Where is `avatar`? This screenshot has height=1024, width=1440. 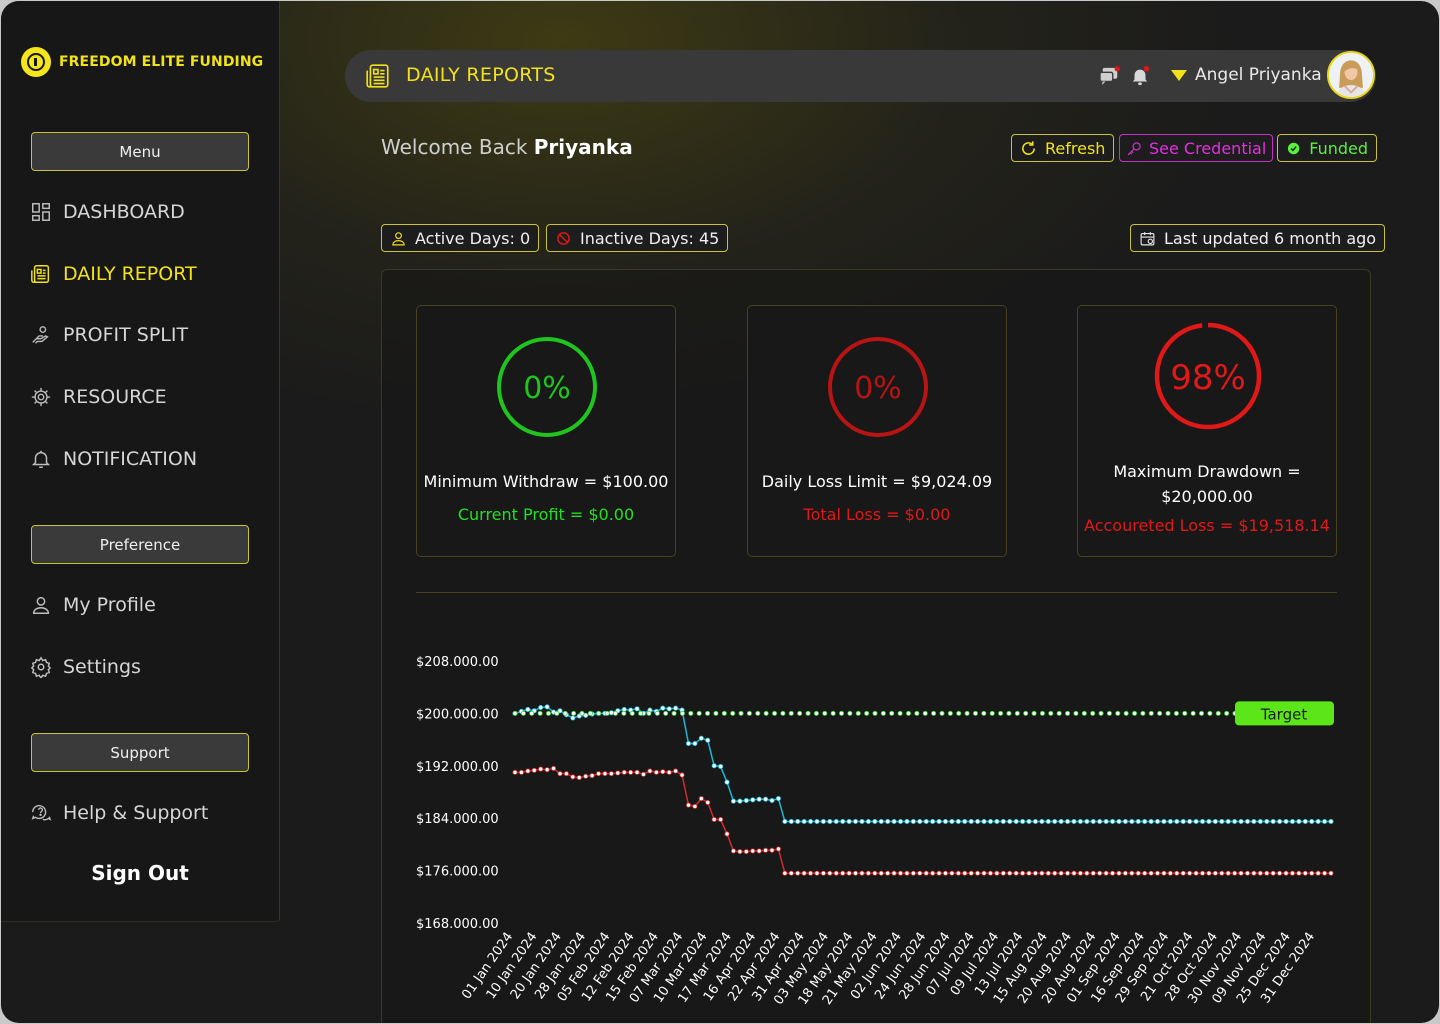 avatar is located at coordinates (1351, 75).